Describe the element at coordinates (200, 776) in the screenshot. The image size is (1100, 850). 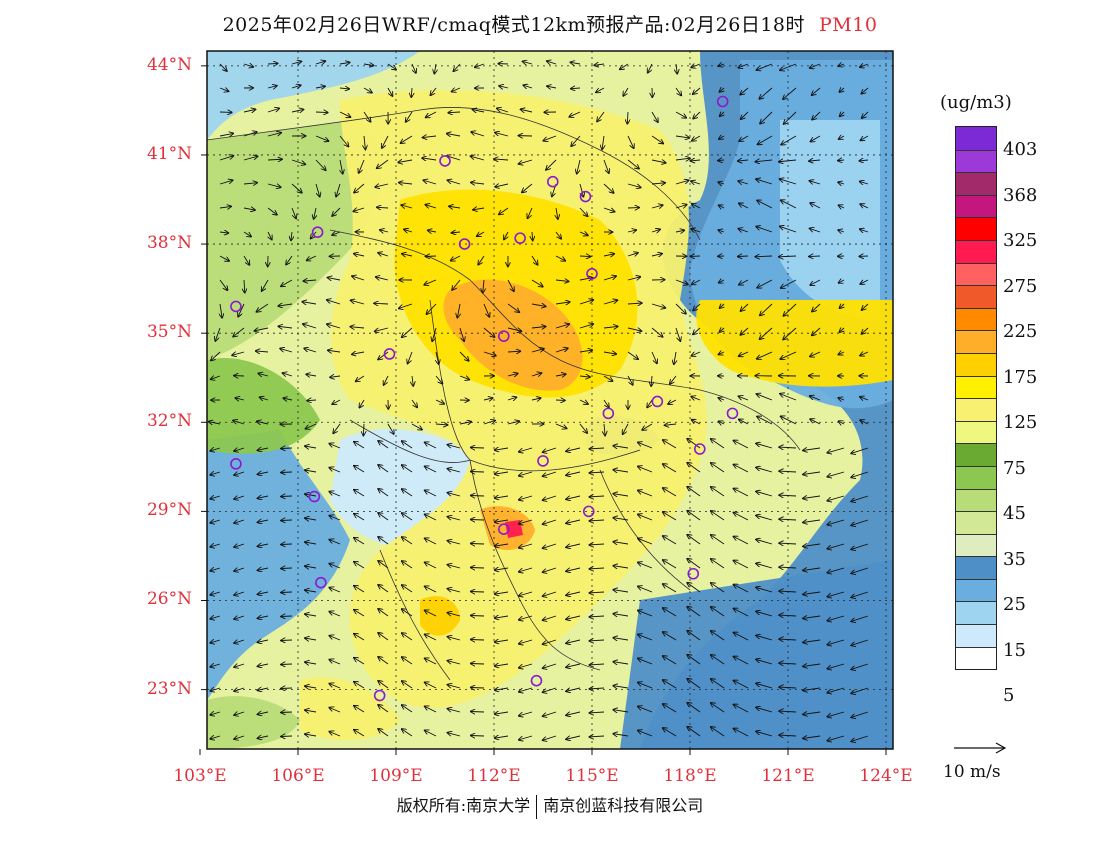
I see `longitude-label: 103°E` at that location.